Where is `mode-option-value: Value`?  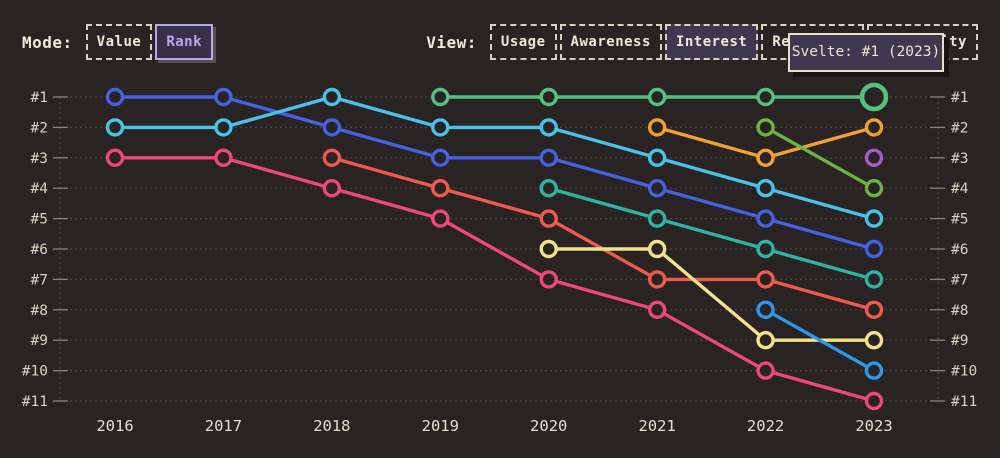
mode-option-value: Value is located at coordinates (119, 42).